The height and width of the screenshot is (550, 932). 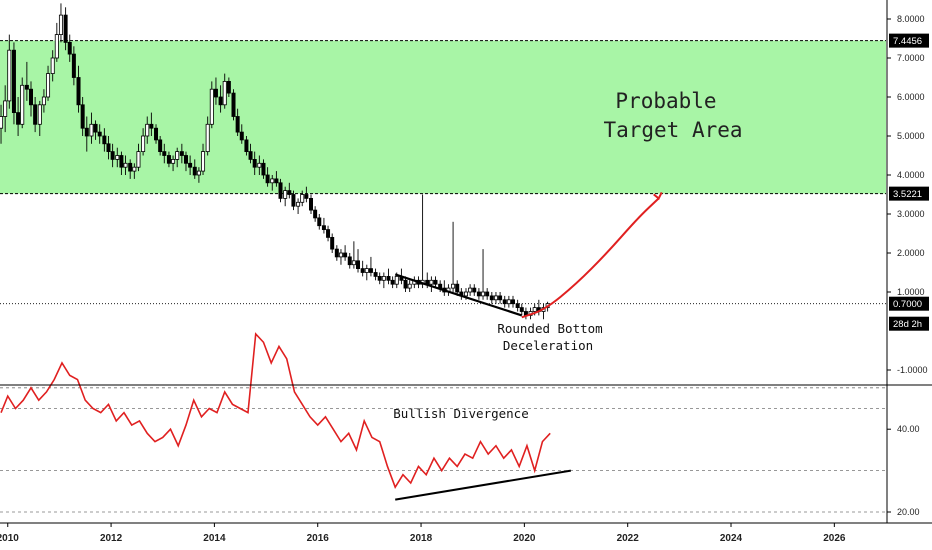 I want to click on divergence-trendline, so click(x=483, y=485).